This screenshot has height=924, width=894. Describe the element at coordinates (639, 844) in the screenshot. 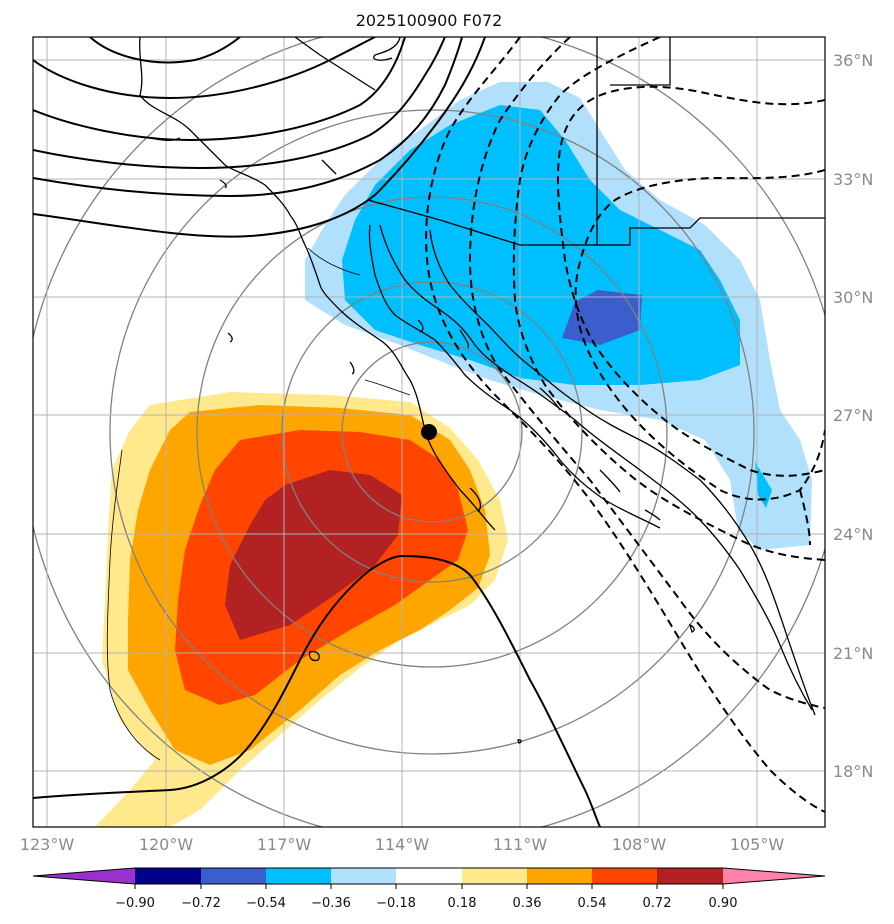

I see `lon-label: 108°W` at that location.